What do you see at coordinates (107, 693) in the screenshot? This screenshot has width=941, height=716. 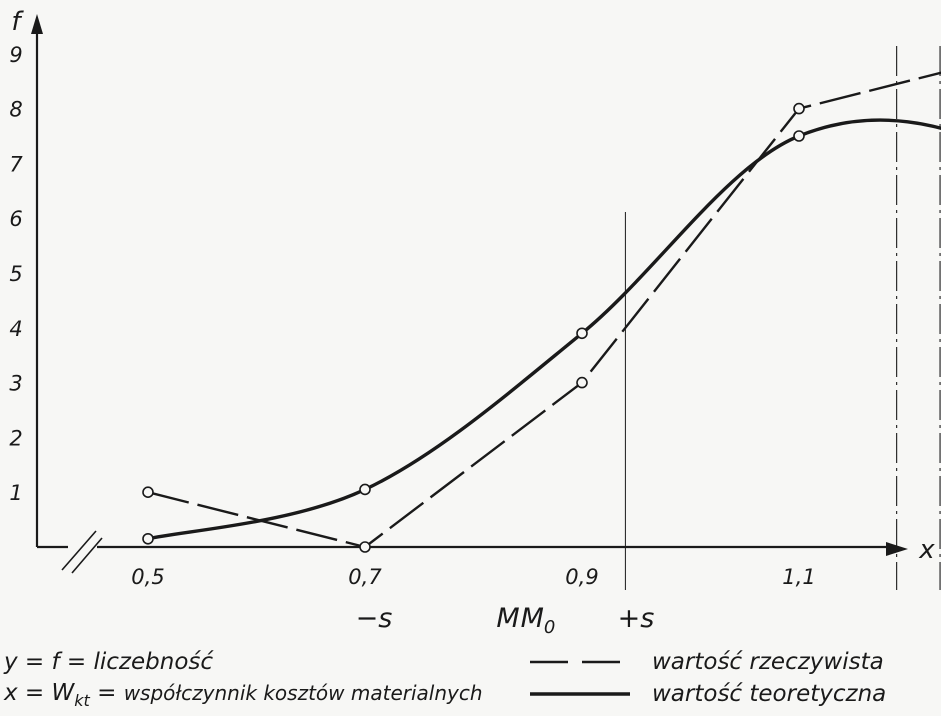 I see `definition-eq: =` at bounding box center [107, 693].